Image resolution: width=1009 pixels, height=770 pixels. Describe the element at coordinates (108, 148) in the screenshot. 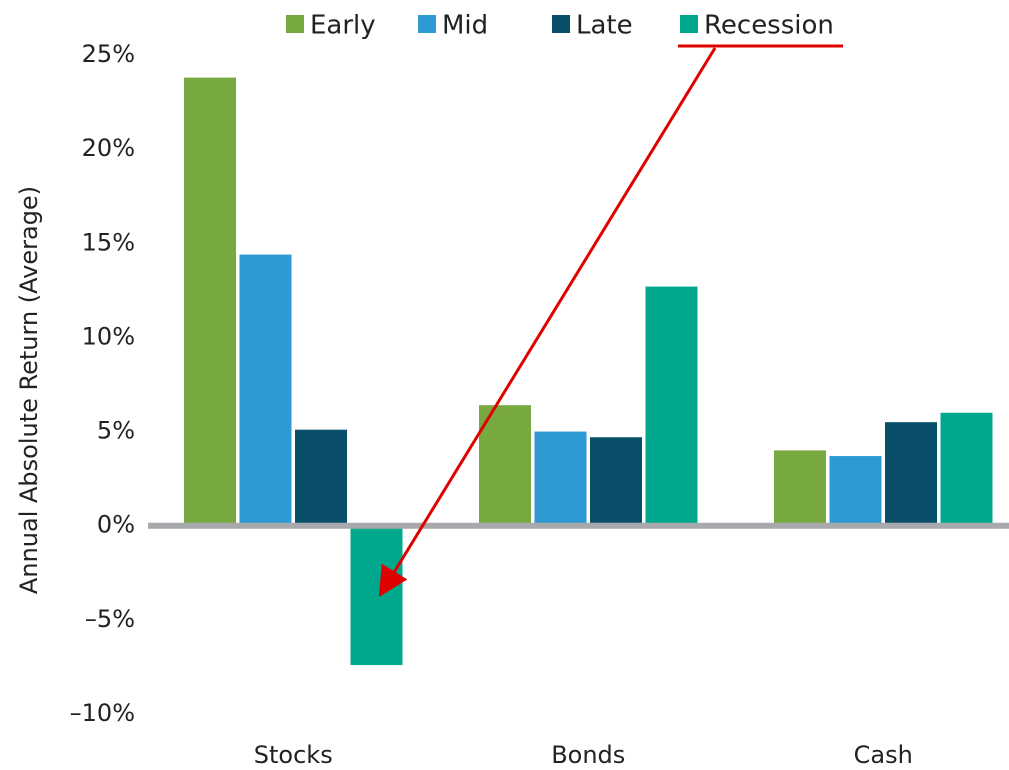

I see `y-tick-label: 20%` at that location.